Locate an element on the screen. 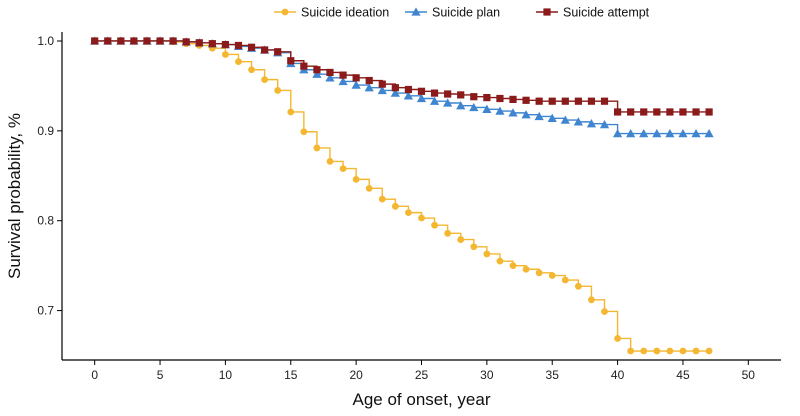 The width and height of the screenshot is (800, 416). series-suicide-attempt is located at coordinates (402, 76).